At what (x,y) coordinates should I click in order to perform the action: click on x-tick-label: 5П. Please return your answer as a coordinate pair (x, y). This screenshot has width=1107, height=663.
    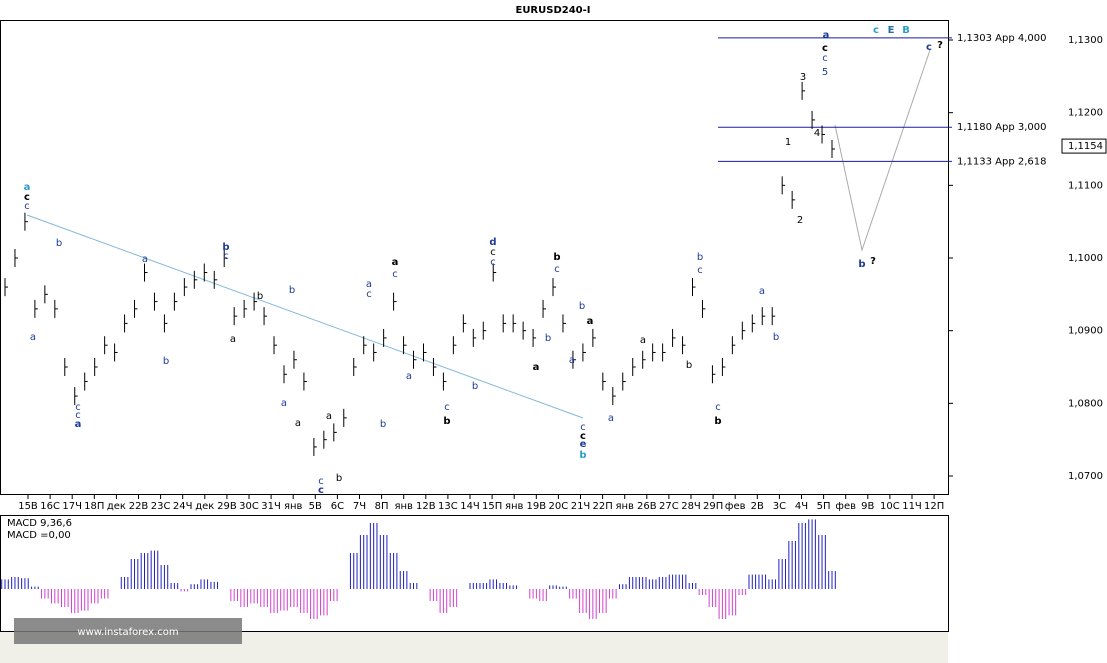
    Looking at the image, I should click on (824, 506).